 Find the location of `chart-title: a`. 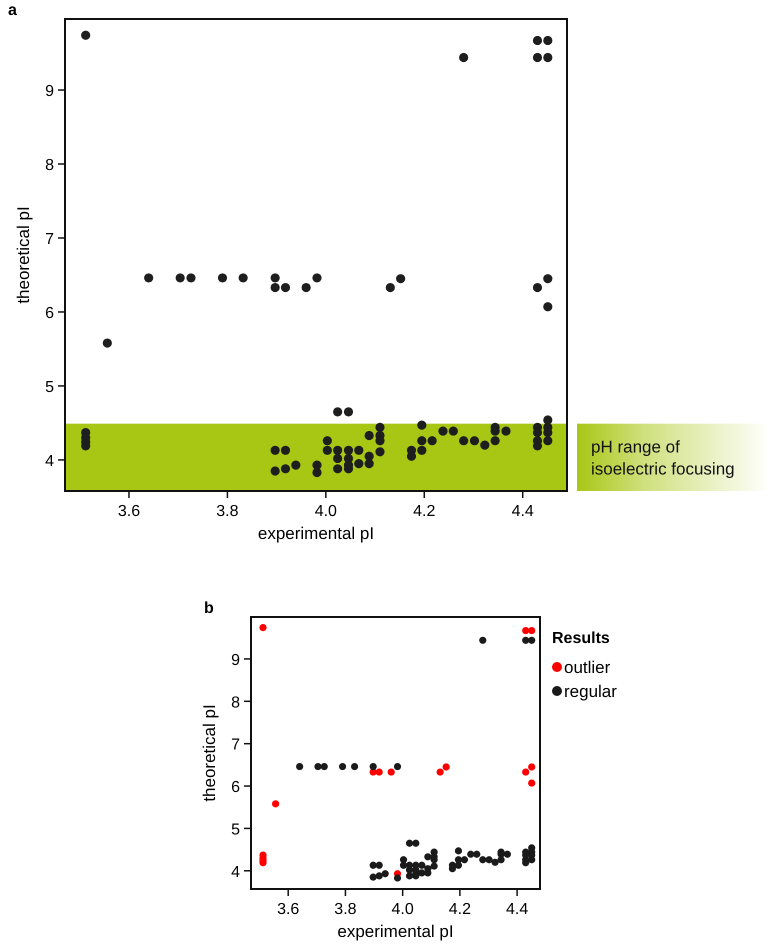

chart-title: a is located at coordinates (12, 10).